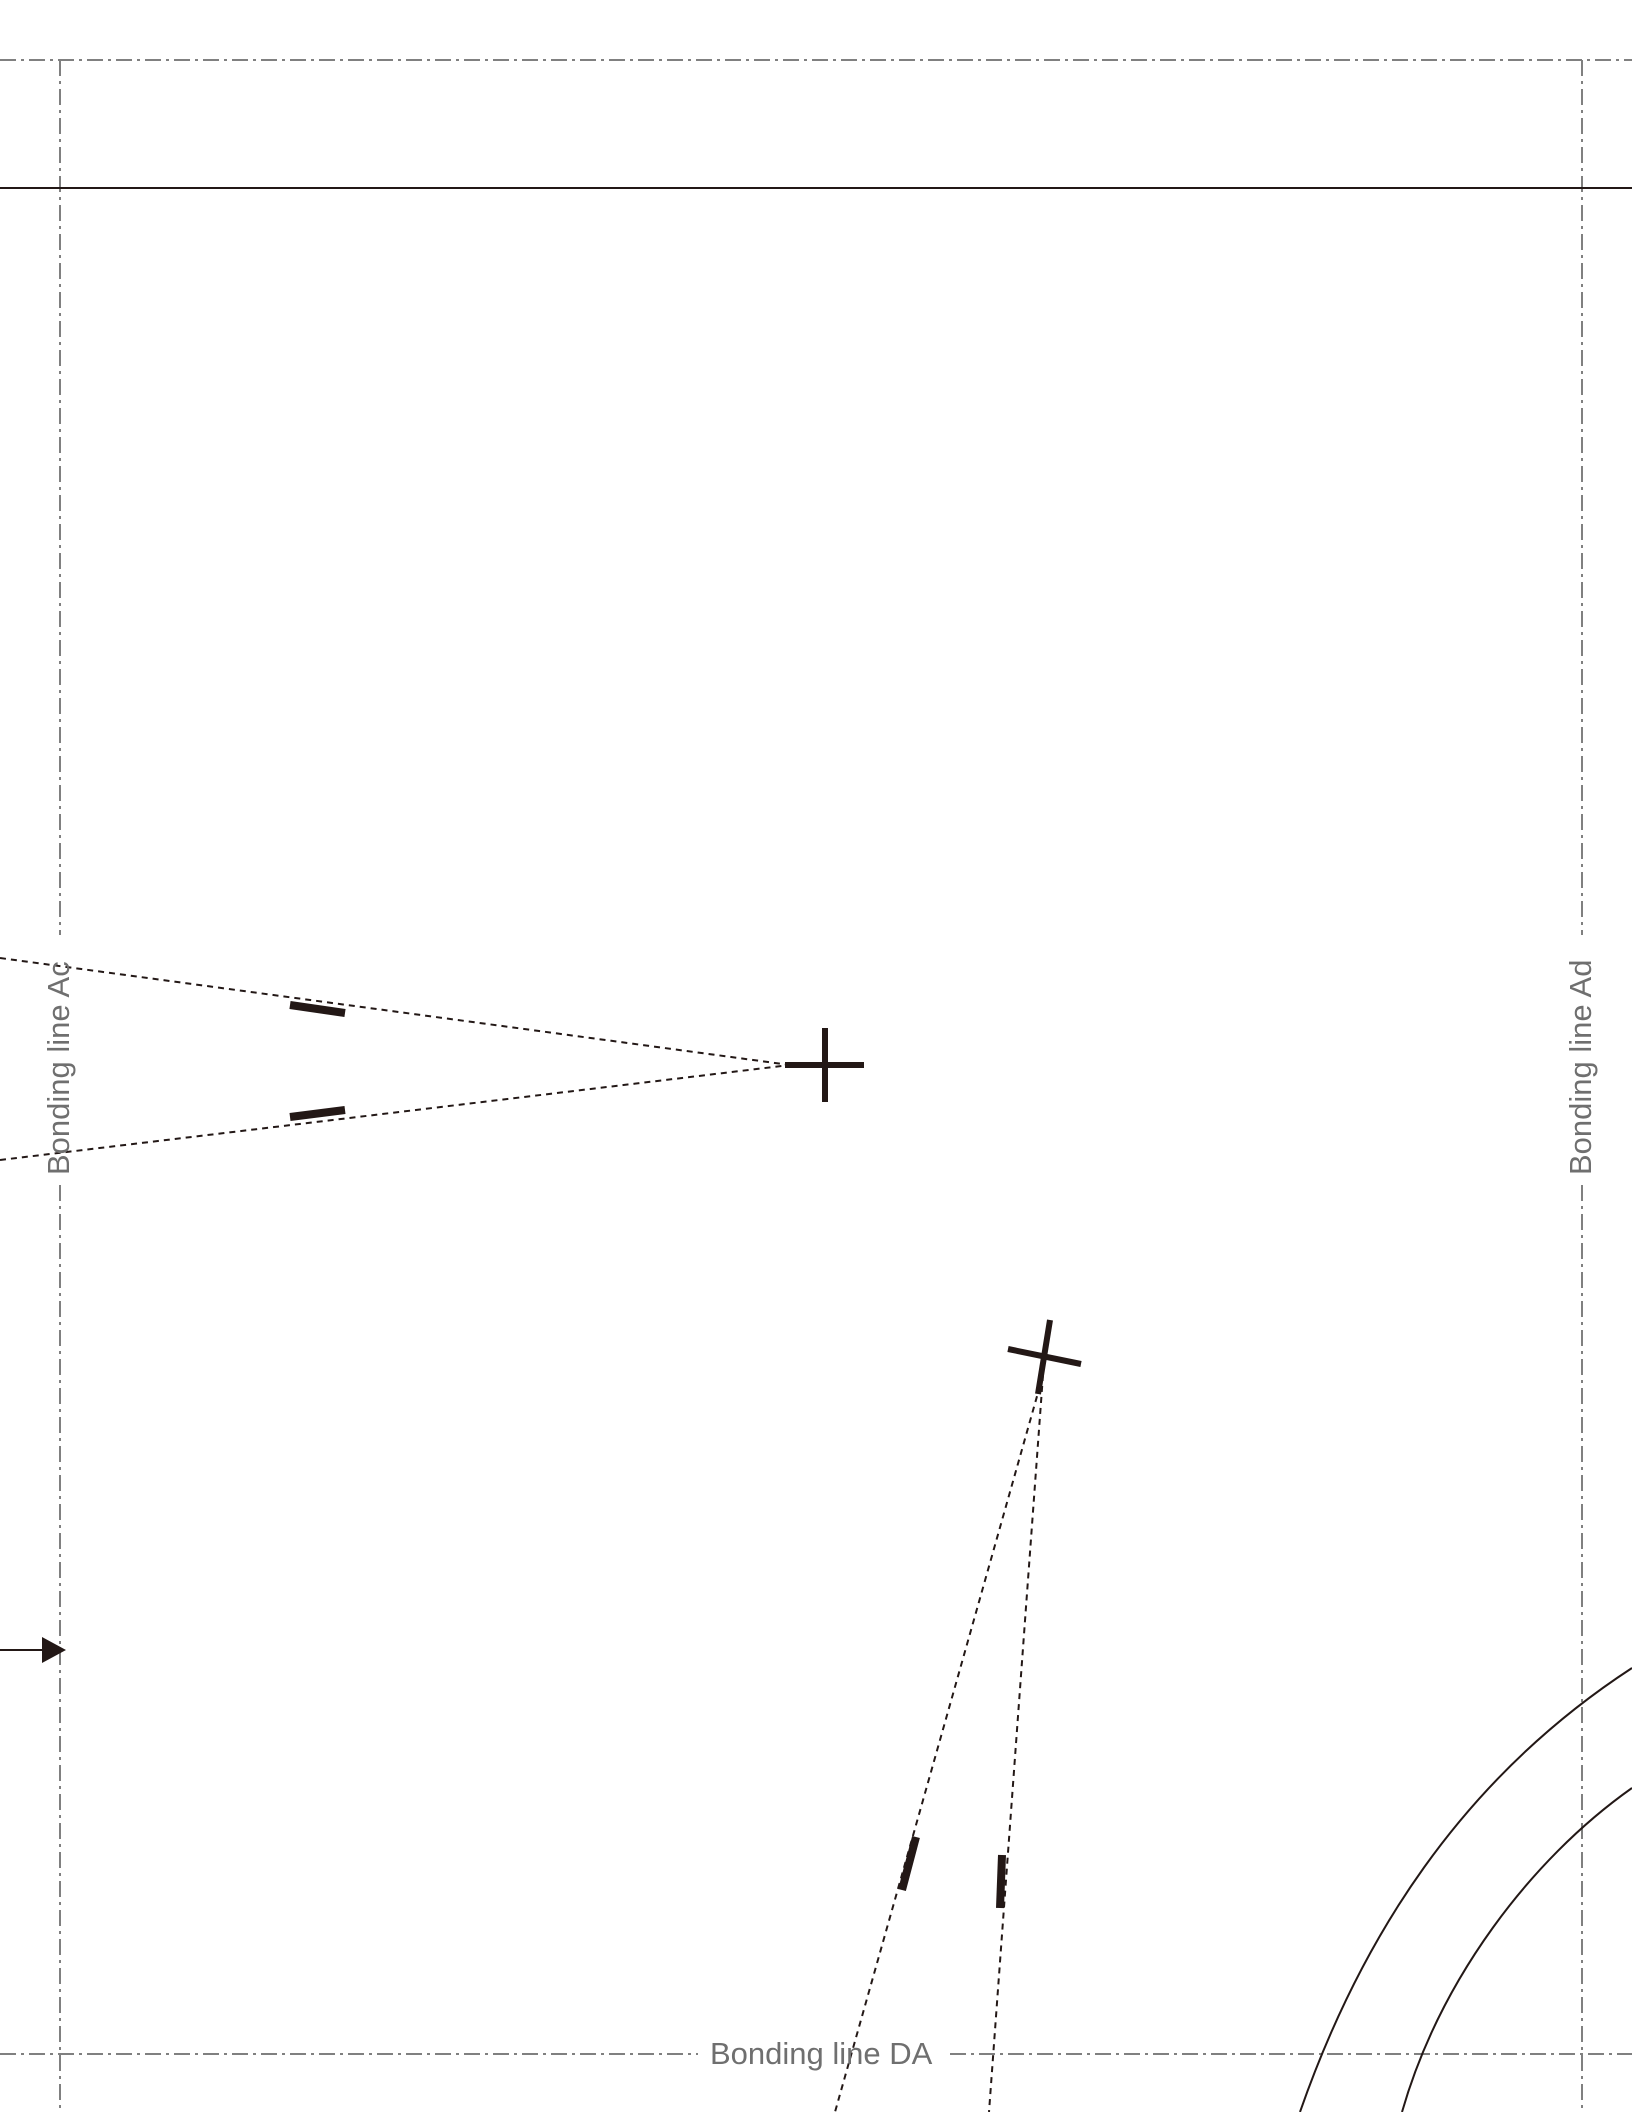 The width and height of the screenshot is (1632, 2112). What do you see at coordinates (395, 1011) in the screenshot?
I see `dart-leg-upper-left` at bounding box center [395, 1011].